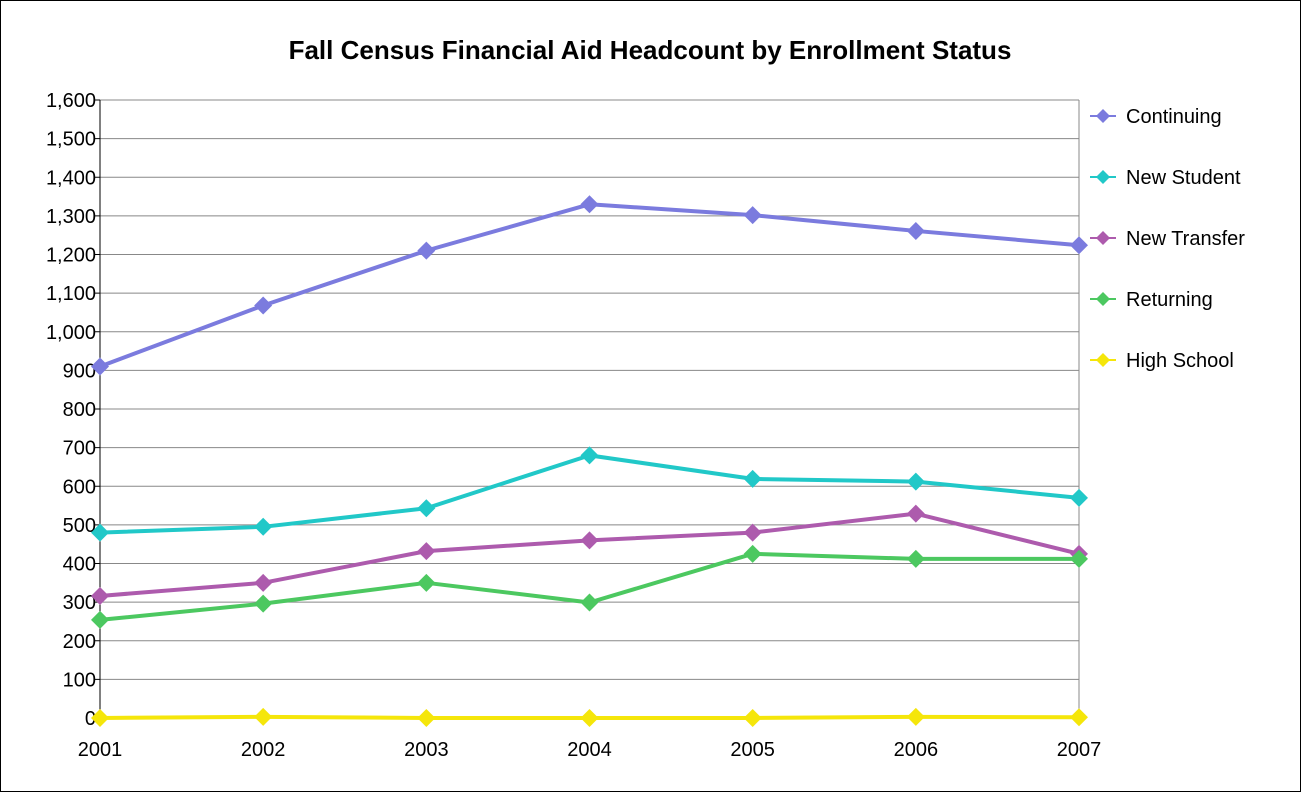  I want to click on legend-item-new-student: New Student, so click(1165, 178).